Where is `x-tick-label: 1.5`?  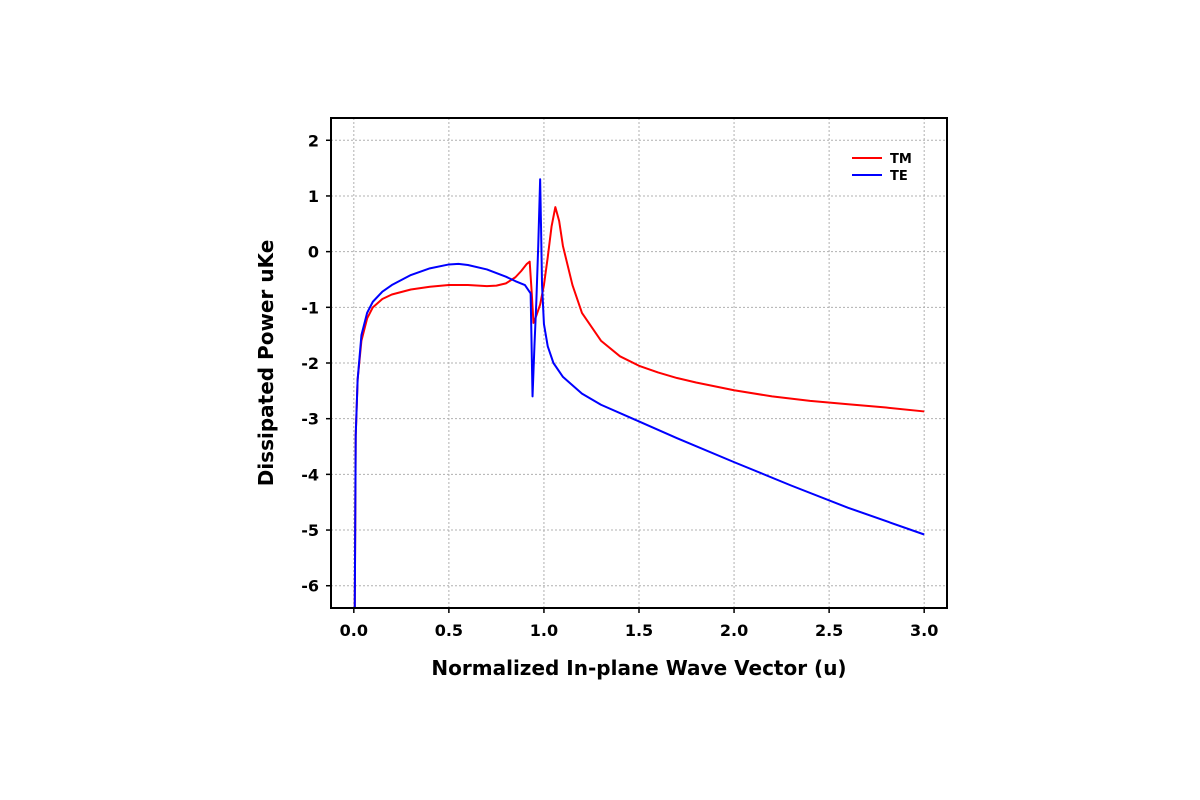 x-tick-label: 1.5 is located at coordinates (639, 630).